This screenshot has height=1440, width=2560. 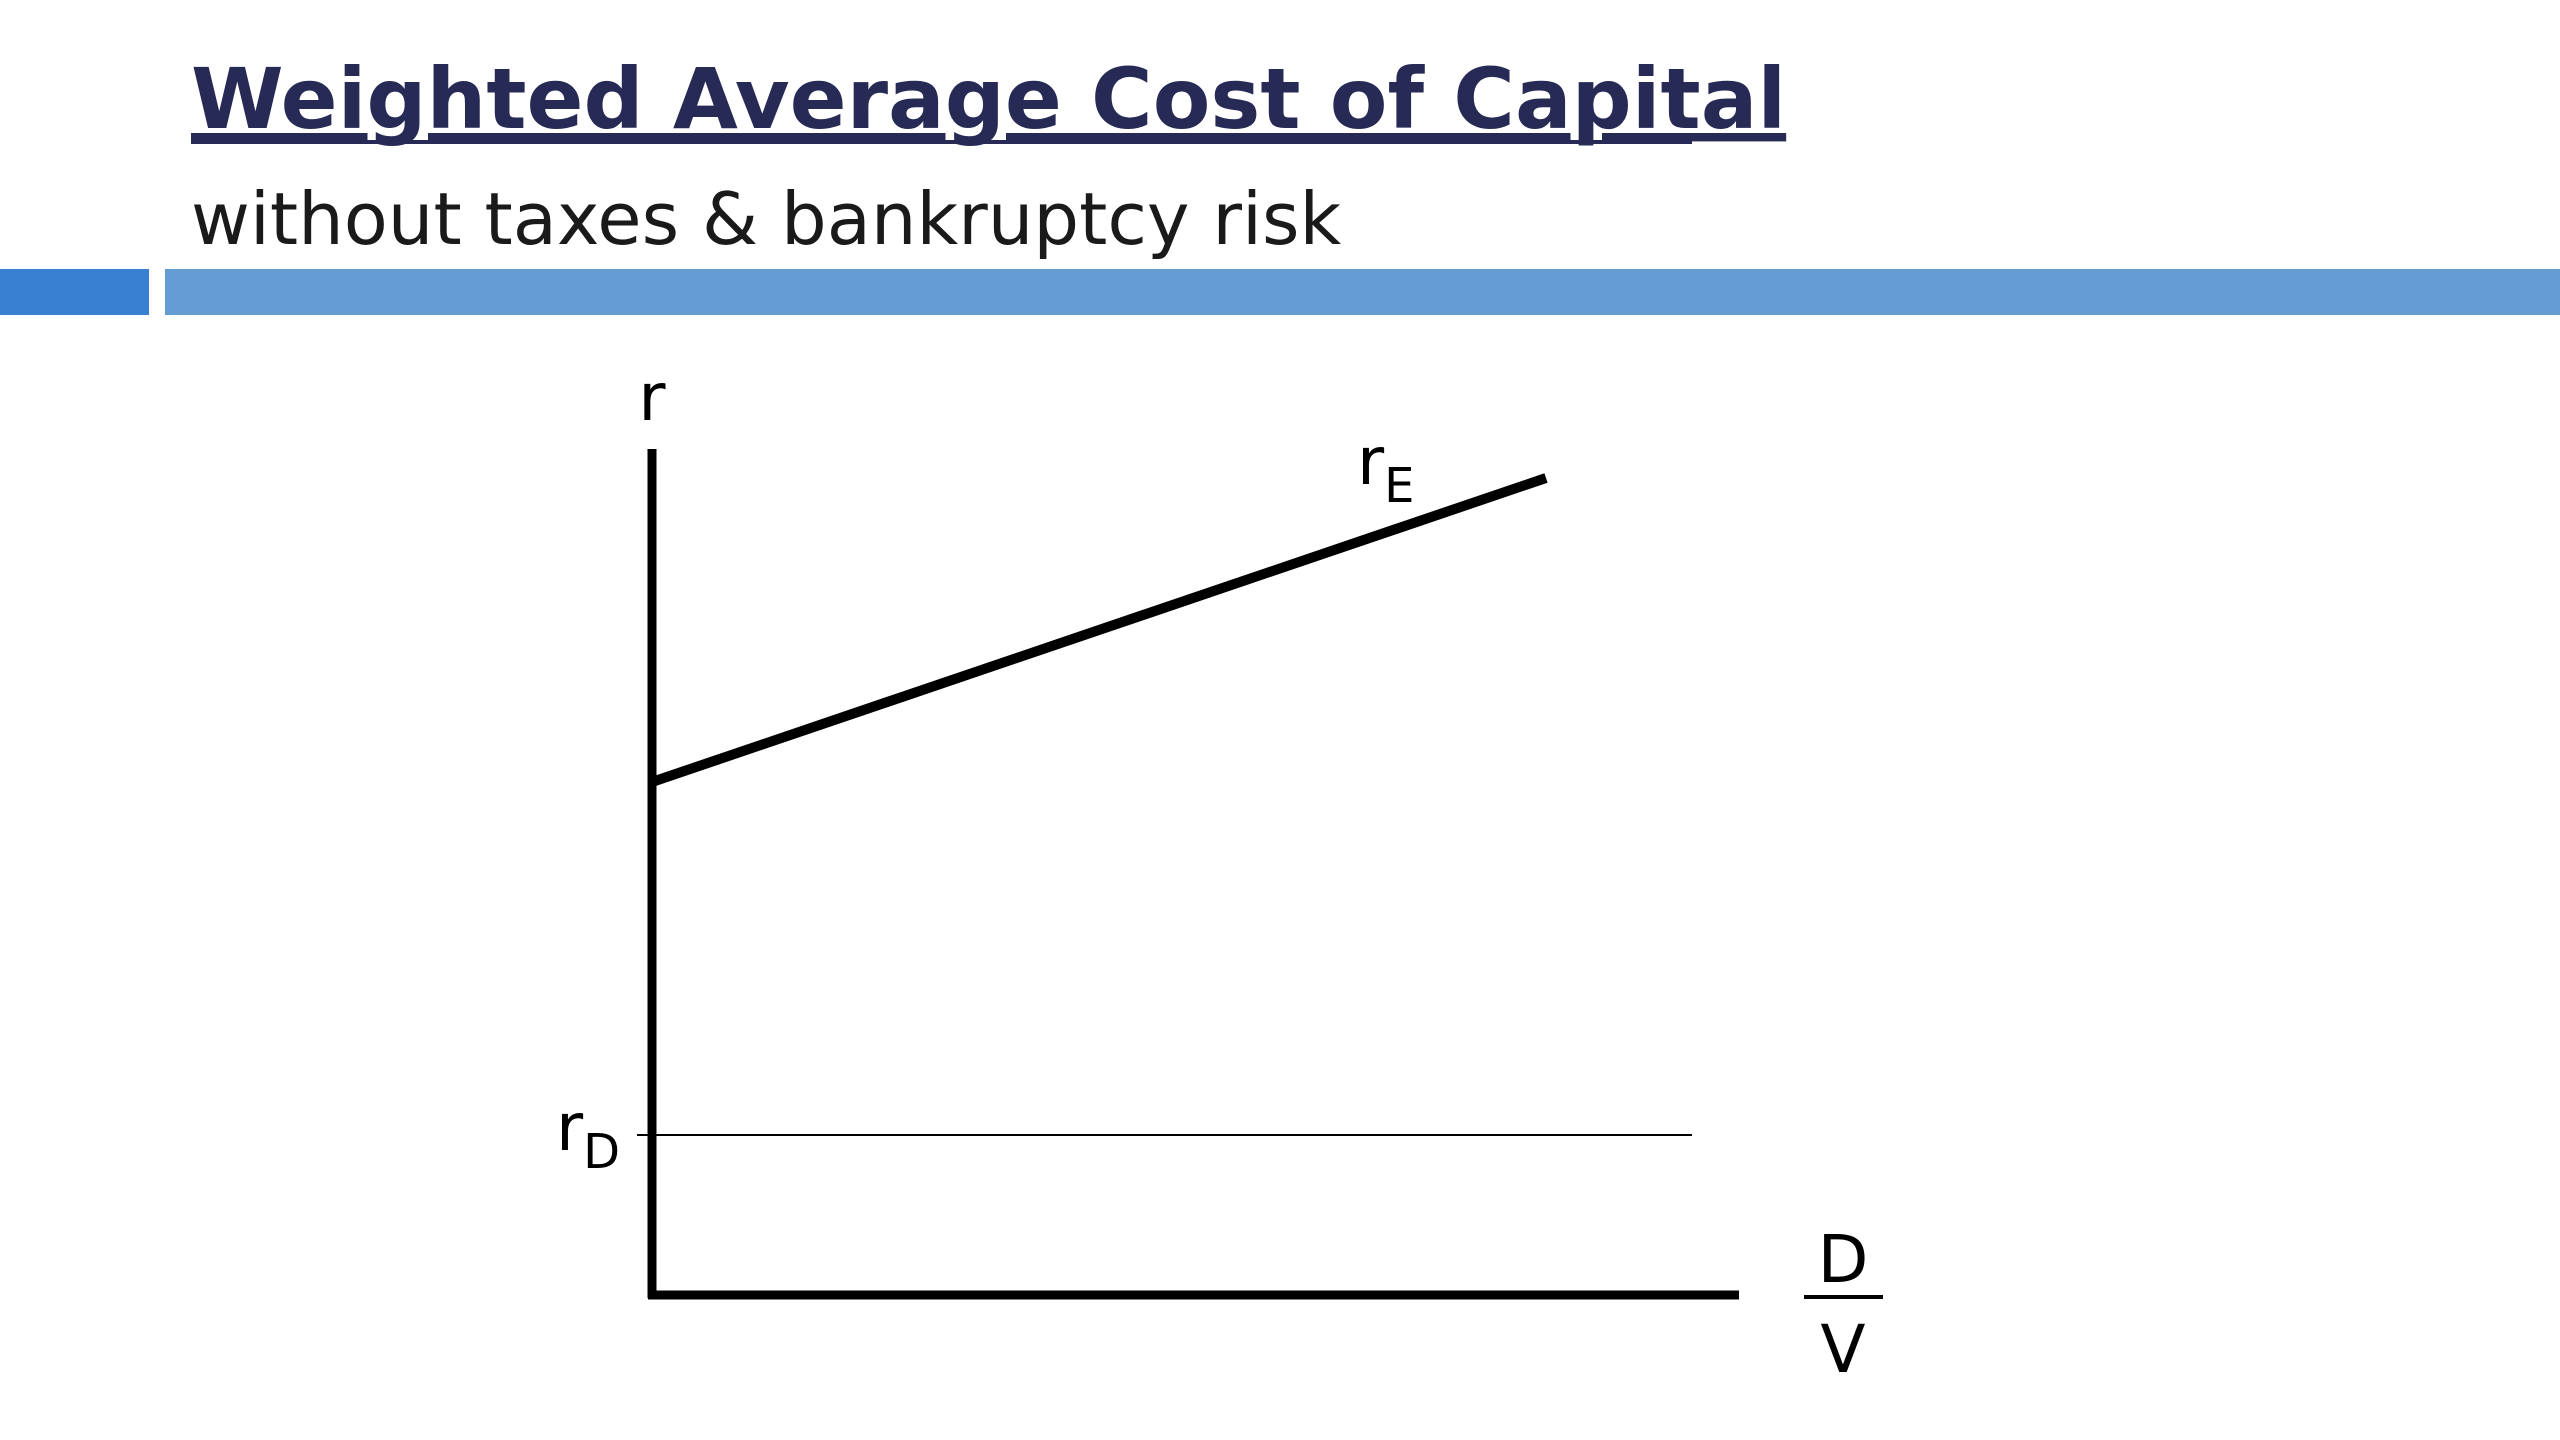 What do you see at coordinates (988, 99) in the screenshot?
I see `title: Weighted Average Cost of Capital` at bounding box center [988, 99].